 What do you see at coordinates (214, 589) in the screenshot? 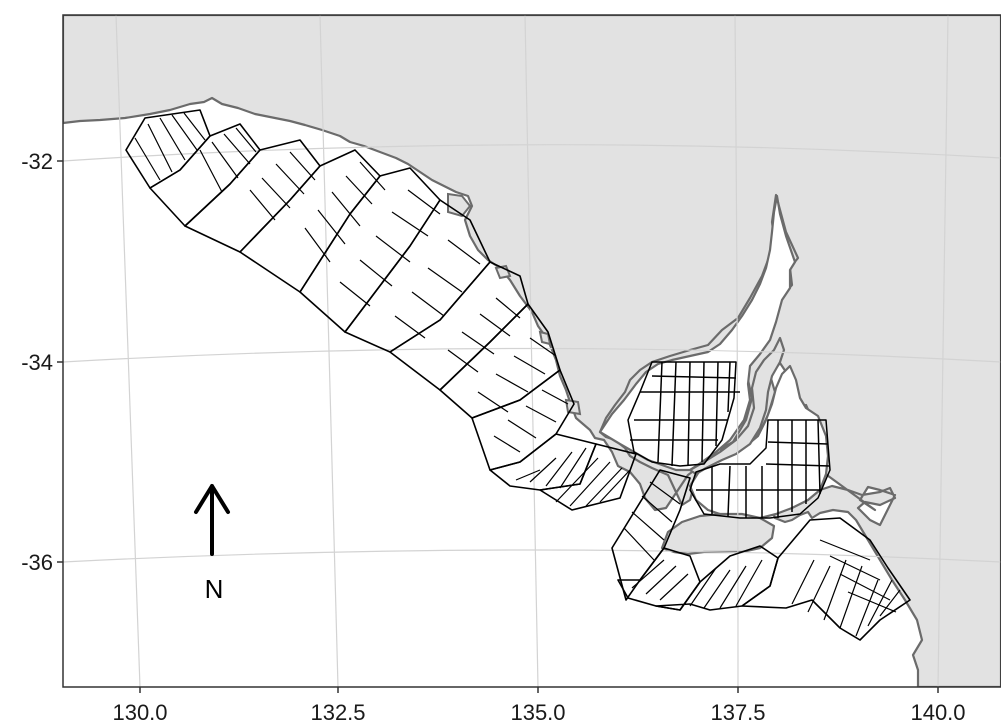
I see `north-label: N` at bounding box center [214, 589].